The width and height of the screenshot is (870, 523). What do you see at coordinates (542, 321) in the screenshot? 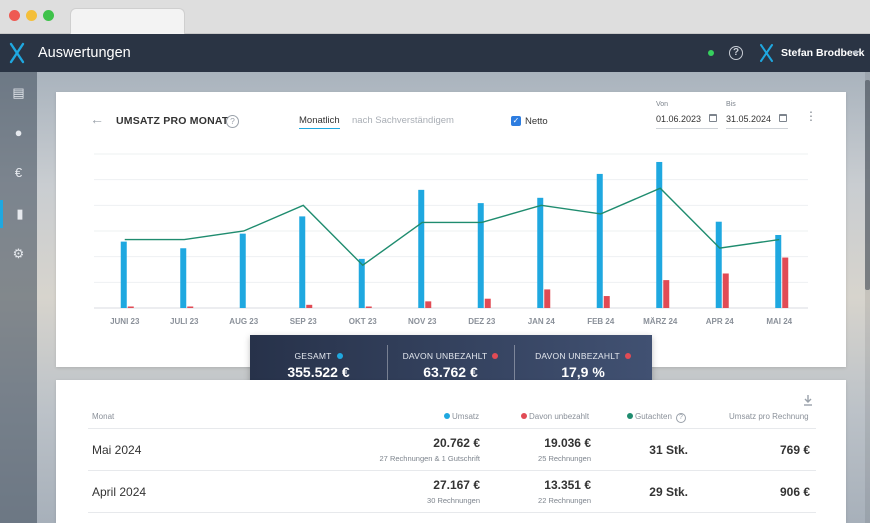
I see `x-axis-tick-label: JAN 24` at bounding box center [542, 321].